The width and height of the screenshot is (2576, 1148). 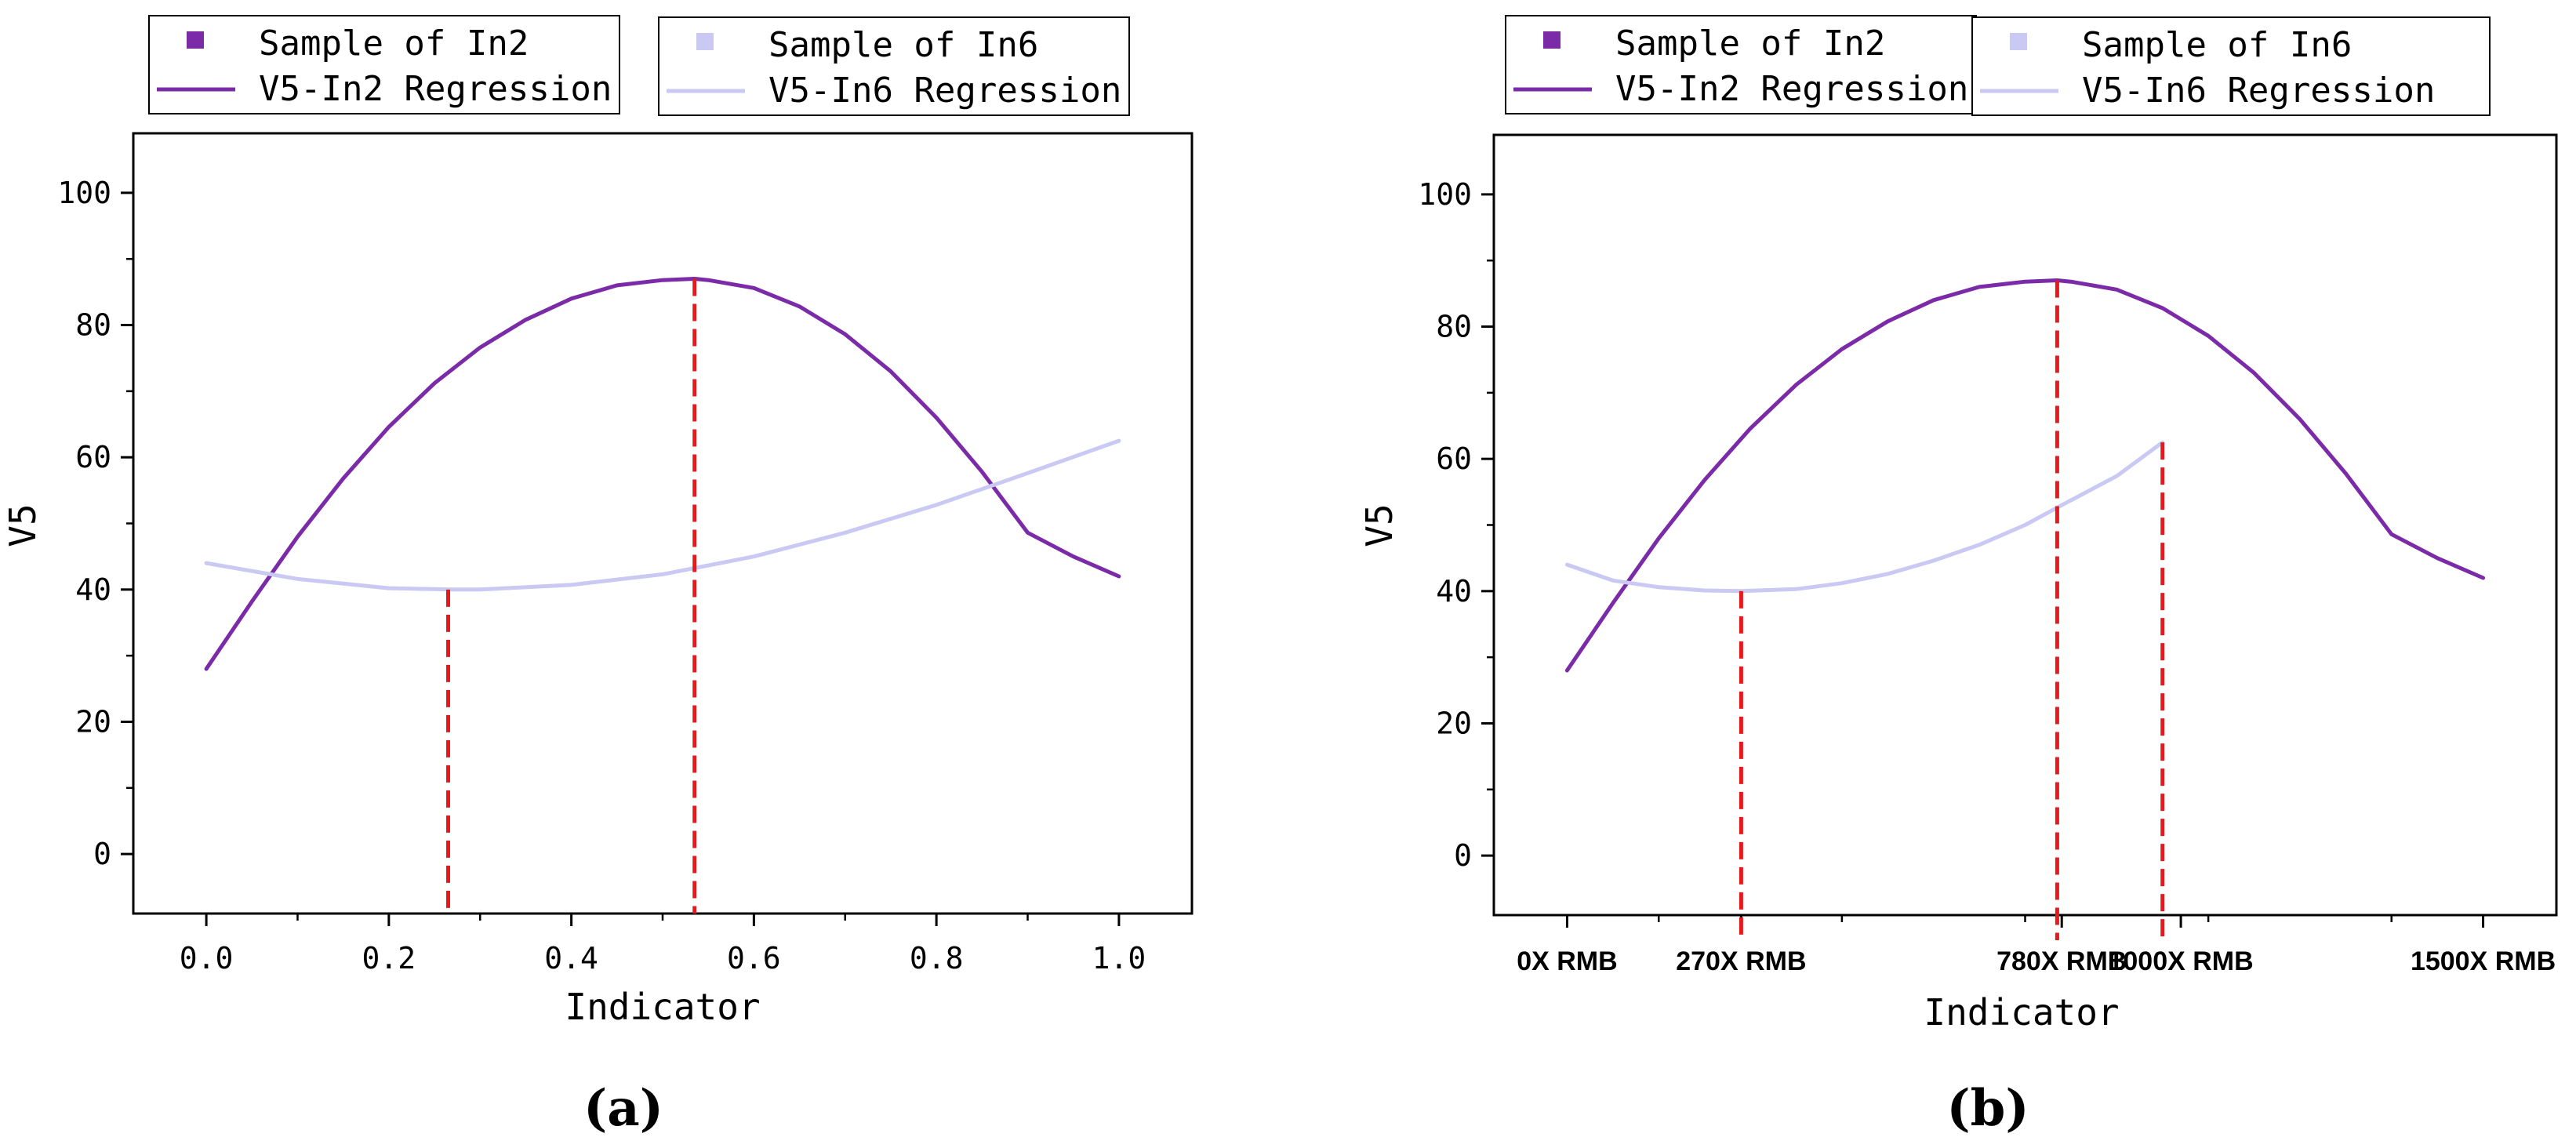 What do you see at coordinates (1987, 1108) in the screenshot?
I see `panel-label-b: (b)` at bounding box center [1987, 1108].